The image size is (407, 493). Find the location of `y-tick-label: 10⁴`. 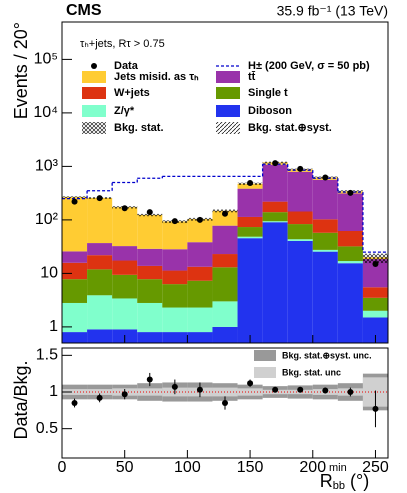

y-tick-label: 10⁴ is located at coordinates (45, 112).